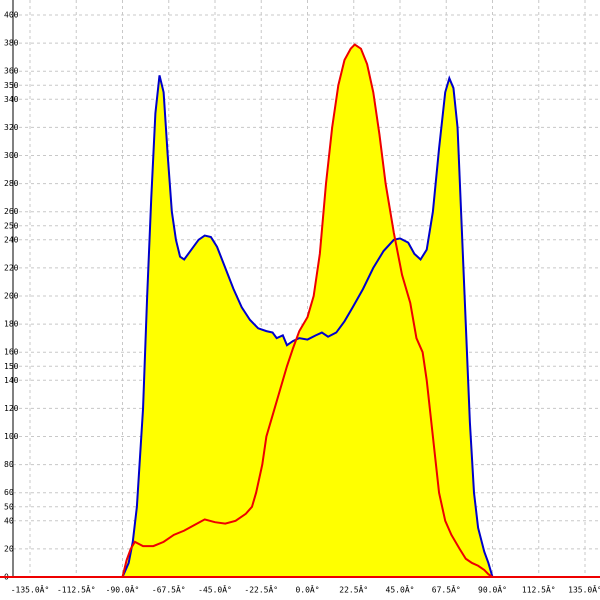  I want to click on y-tick-label: 380, so click(11, 43).